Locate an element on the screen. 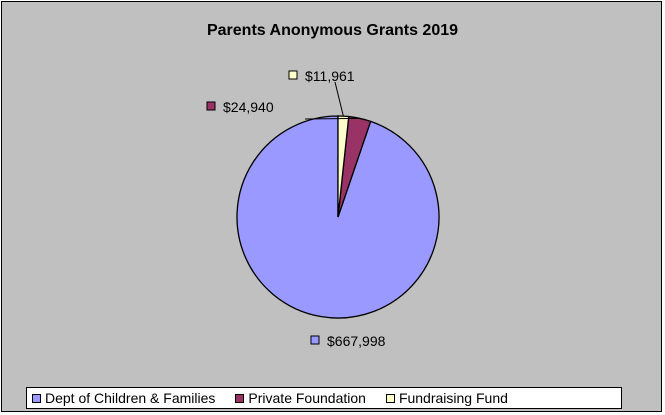 This screenshot has width=665, height=415. legend-item-fundraising-fund: Fundraising Fund is located at coordinates (446, 398).